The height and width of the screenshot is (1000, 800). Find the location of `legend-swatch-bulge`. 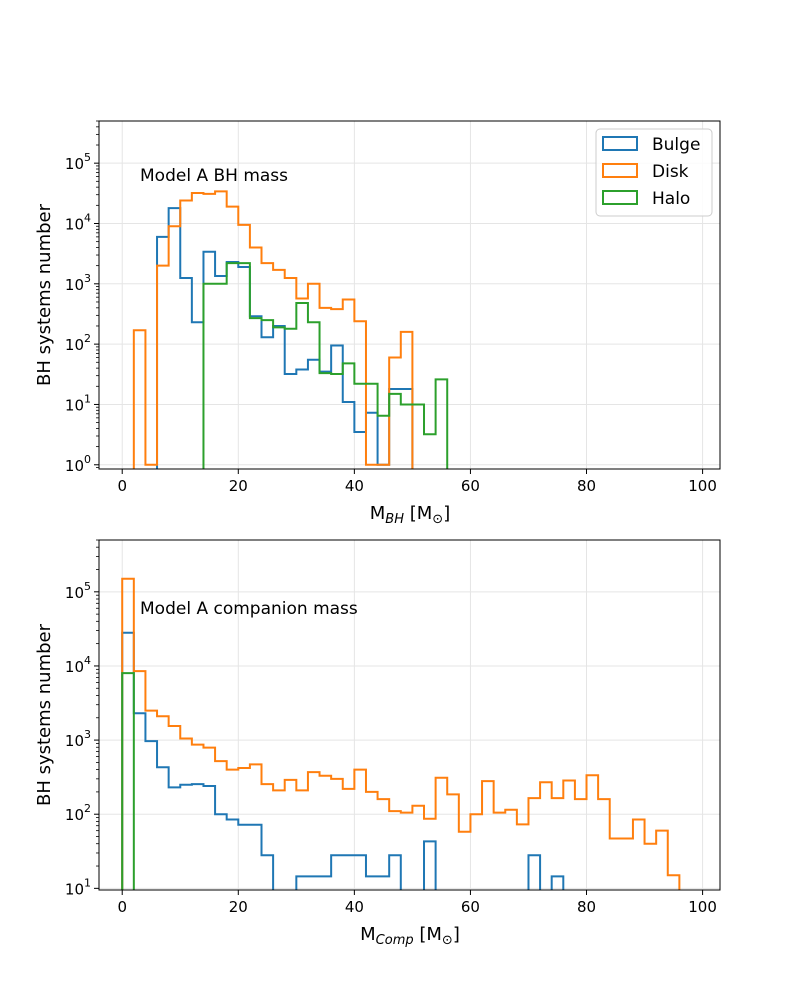

legend-swatch-bulge is located at coordinates (620, 143).